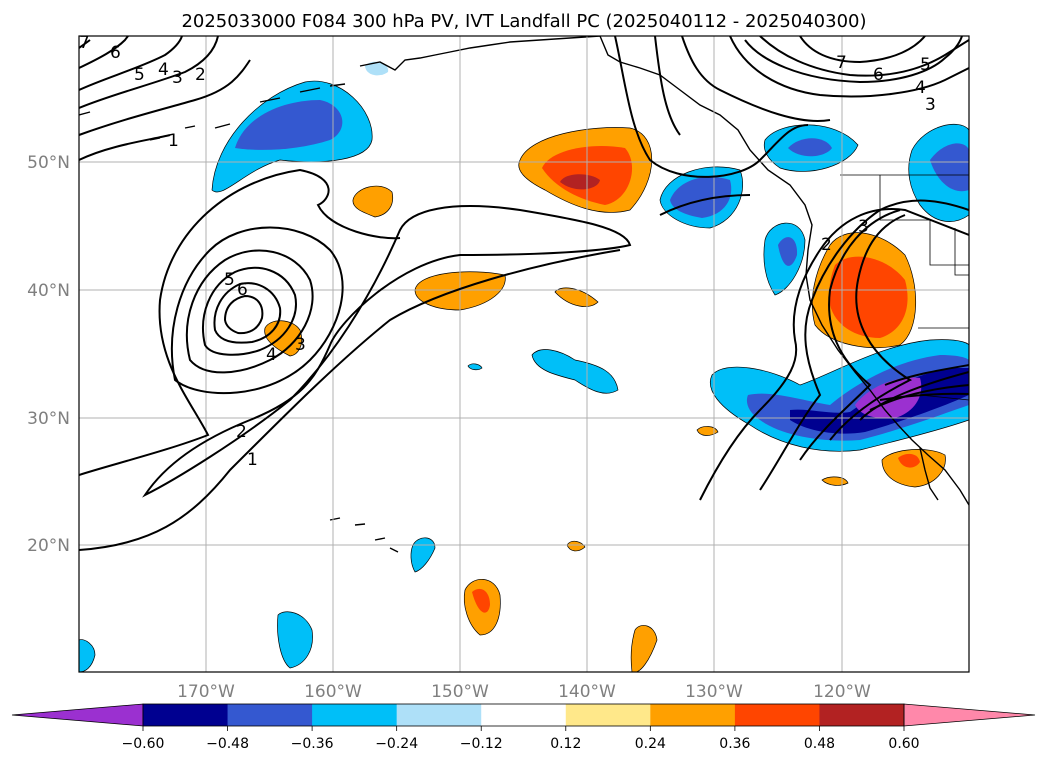 The image size is (1047, 765). I want to click on x-tick-label: 170°W, so click(206, 692).